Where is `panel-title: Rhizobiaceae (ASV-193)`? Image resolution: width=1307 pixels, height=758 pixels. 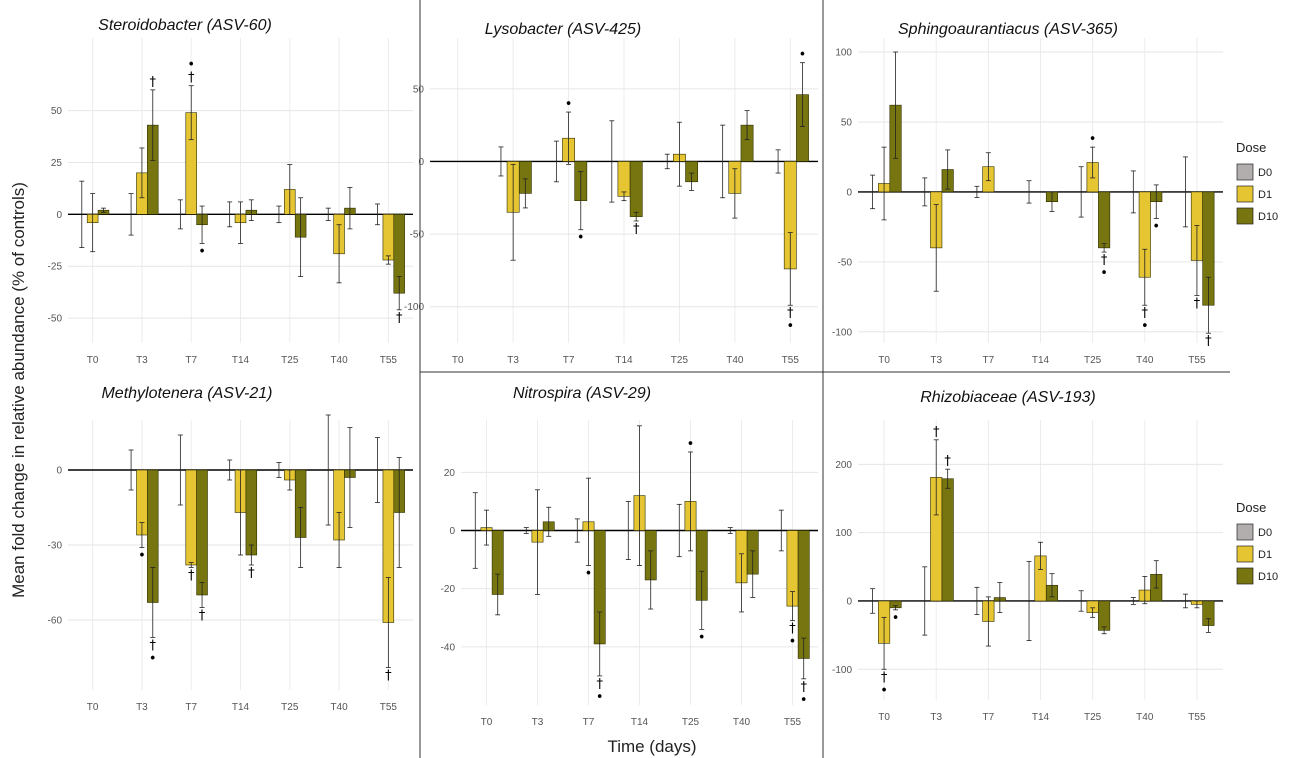
panel-title: Rhizobiaceae (ASV-193) is located at coordinates (1008, 397).